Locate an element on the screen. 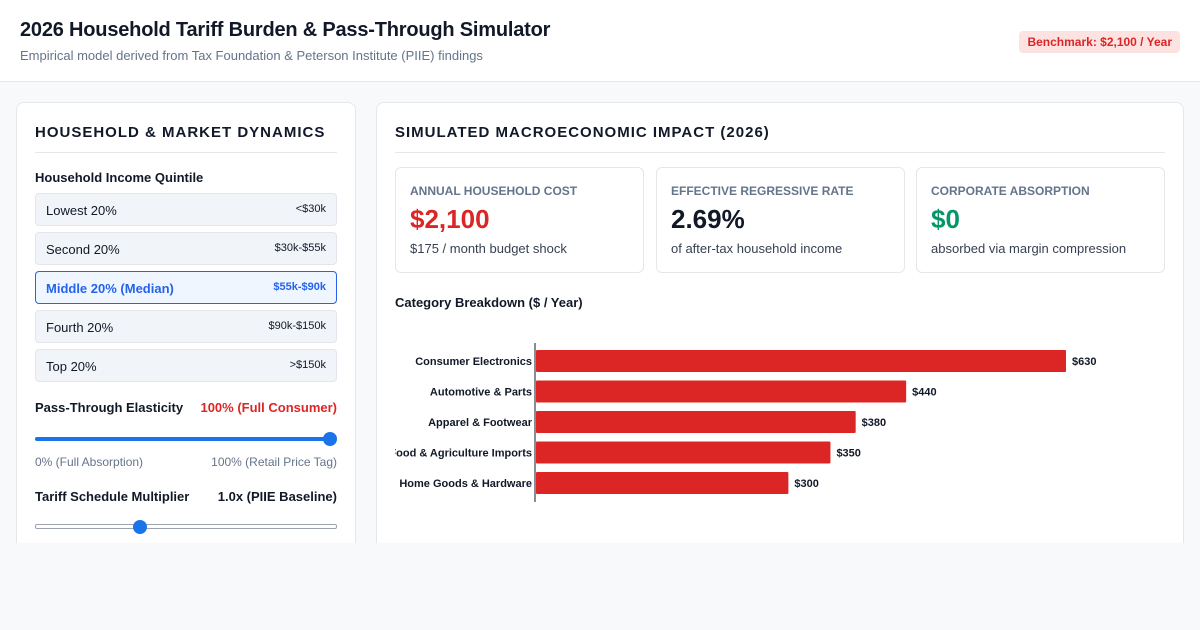  chart-data-label: $300 is located at coordinates (806, 484).